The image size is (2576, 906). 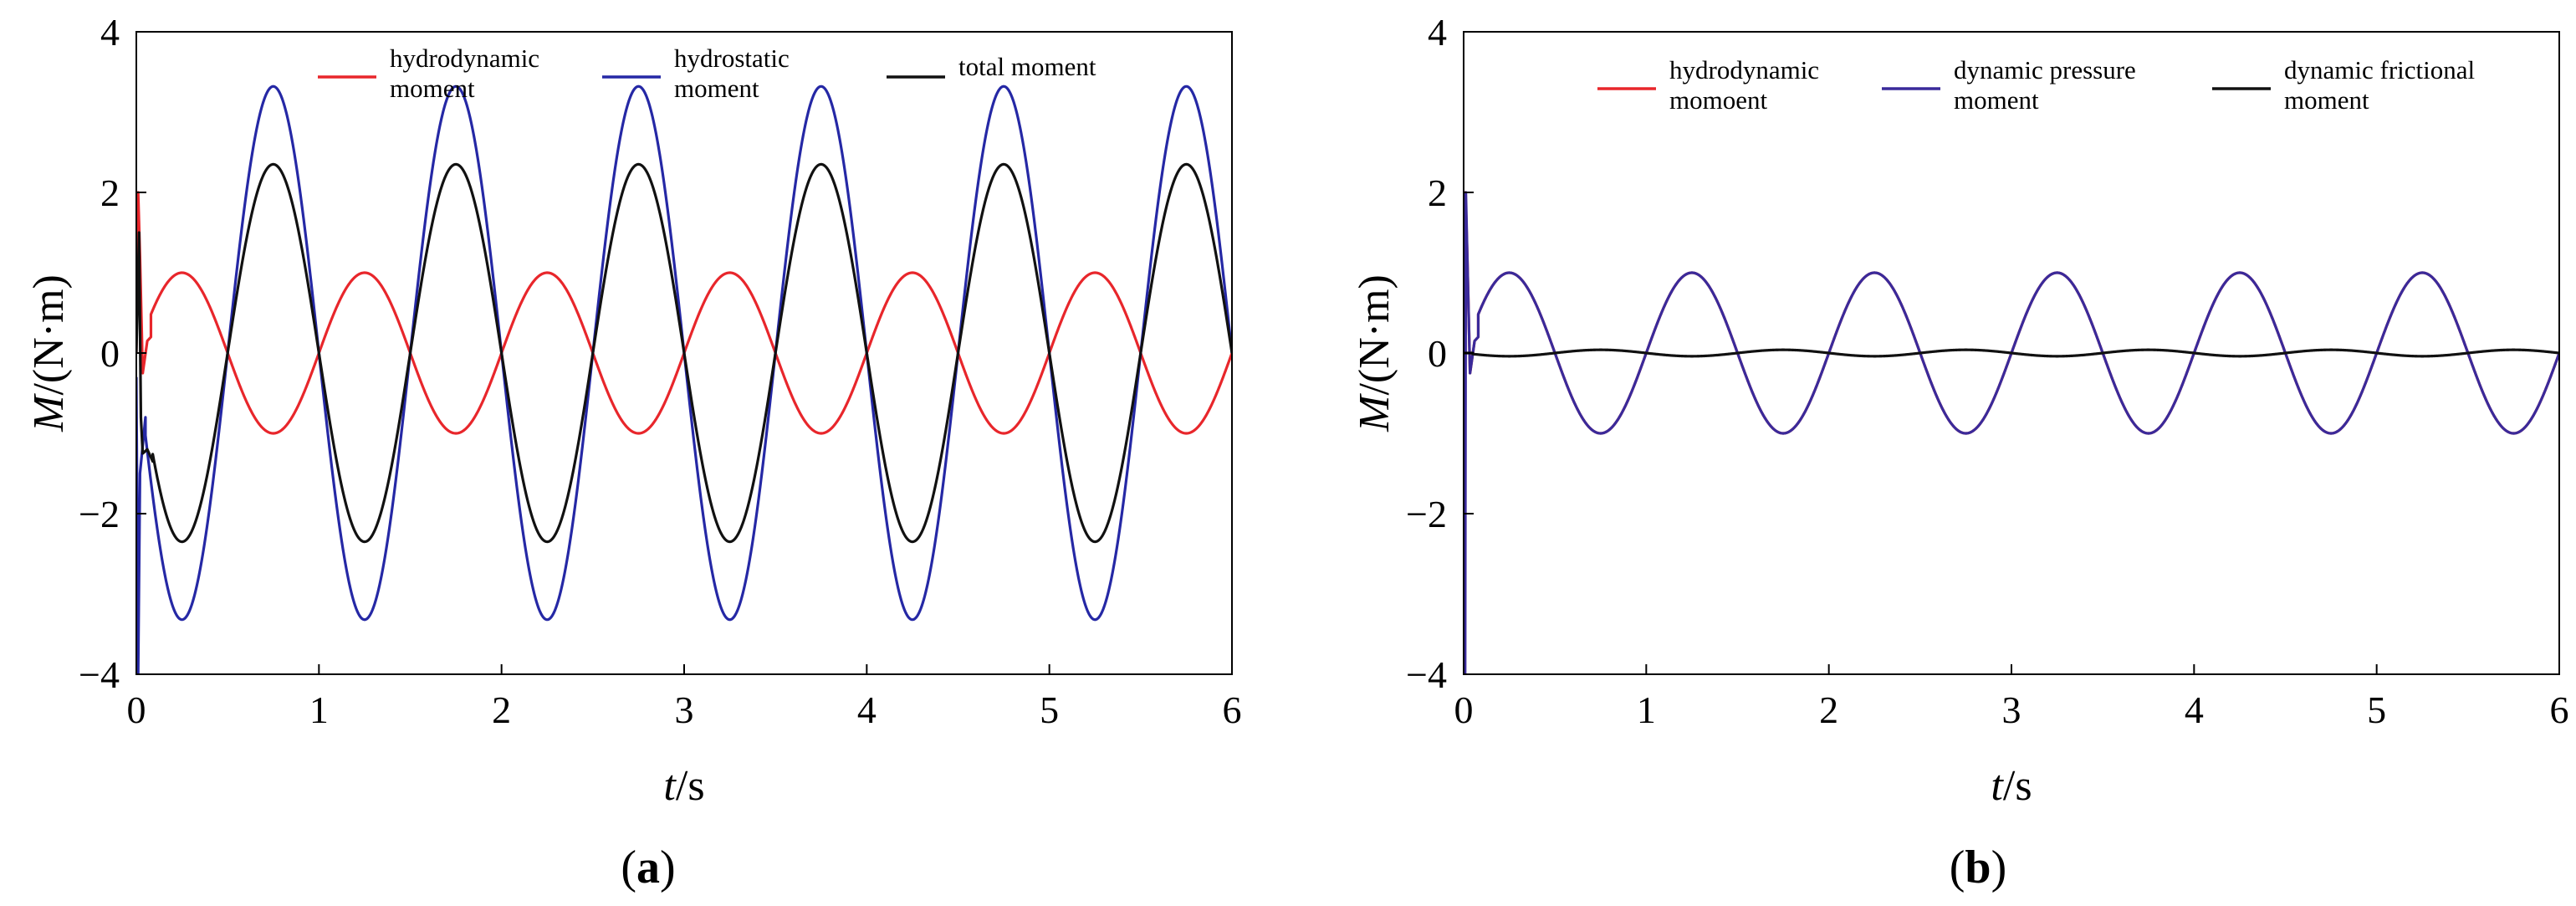 I want to click on legend-label: total moment, so click(x=1027, y=66).